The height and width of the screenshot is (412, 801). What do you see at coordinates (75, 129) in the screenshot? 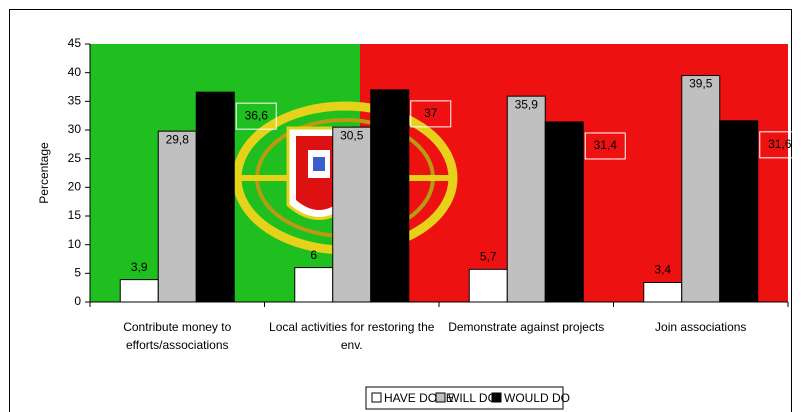
I see `y-tick-label: 30` at bounding box center [75, 129].